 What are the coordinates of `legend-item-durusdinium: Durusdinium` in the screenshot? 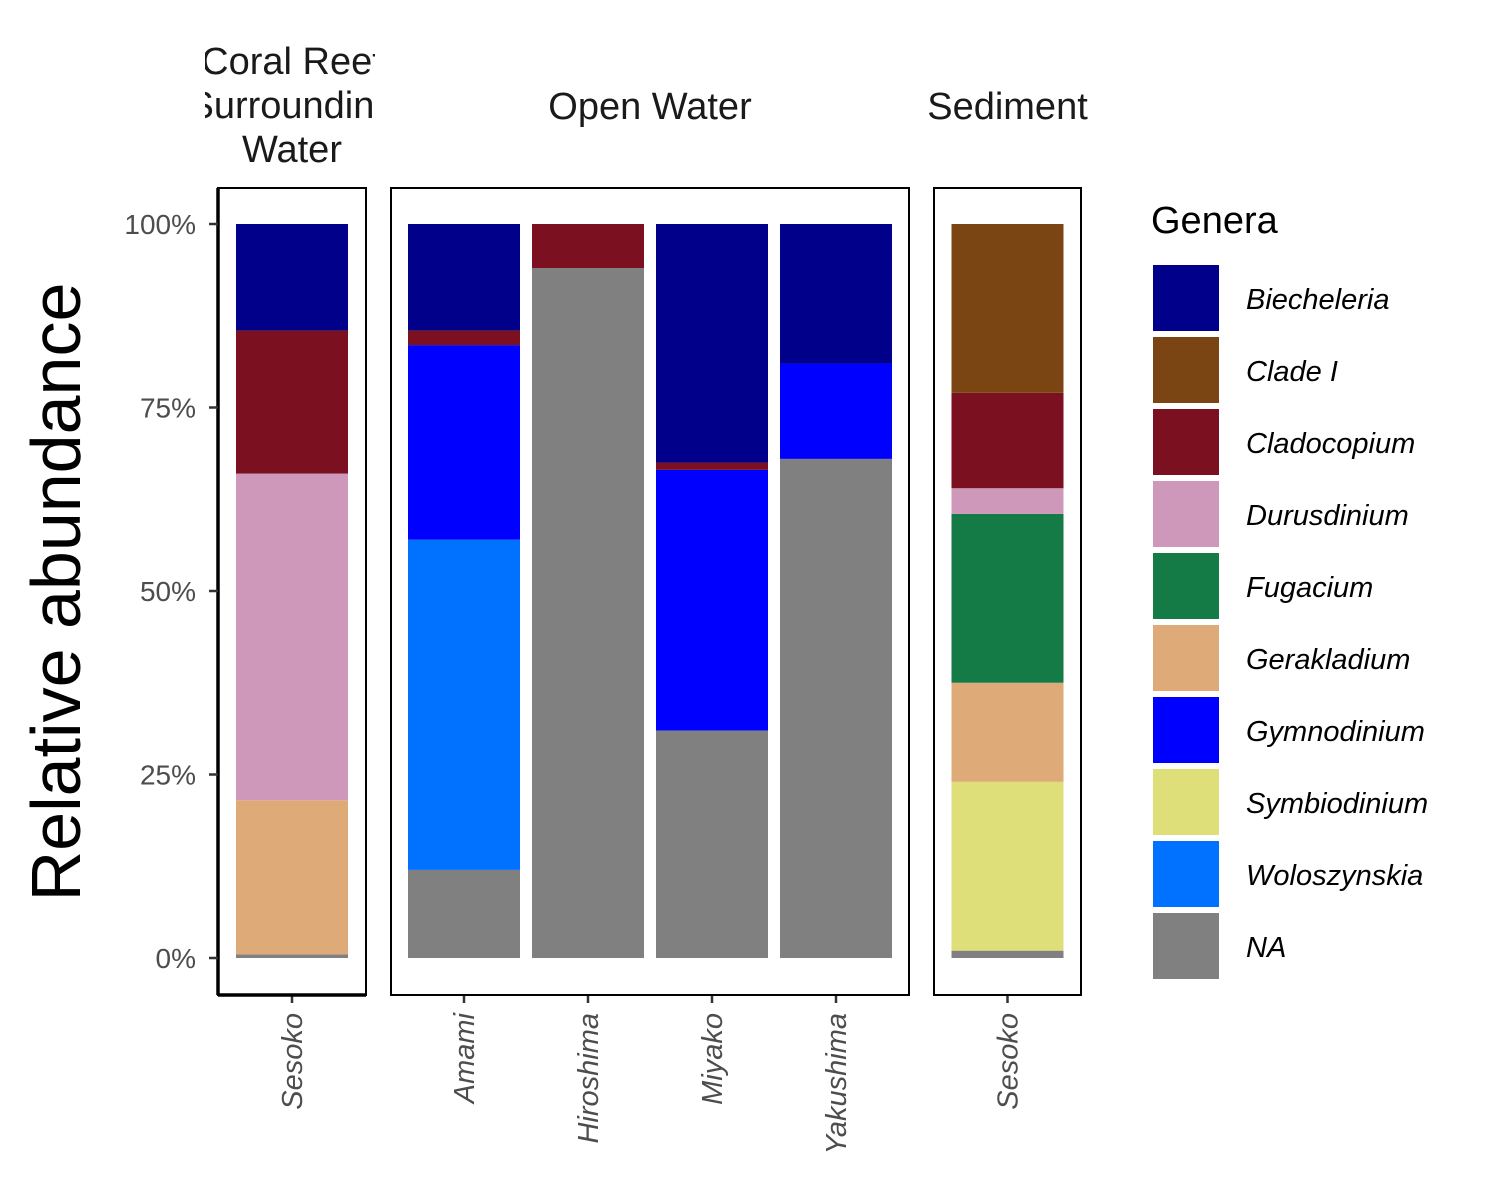 It's located at (1281, 514).